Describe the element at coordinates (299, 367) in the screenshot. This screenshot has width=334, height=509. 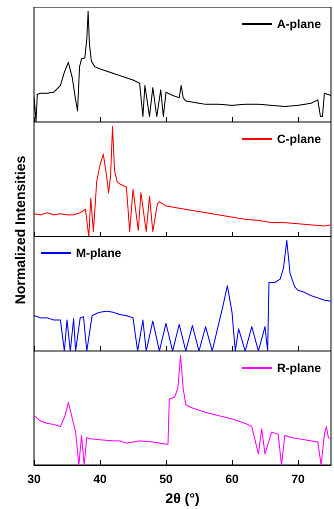
I see `legend-label: R-plane` at that location.